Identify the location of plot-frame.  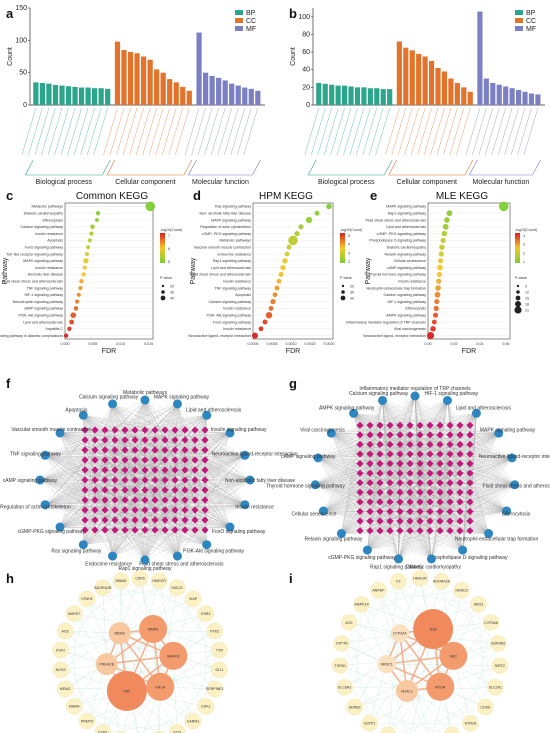
(109, 271).